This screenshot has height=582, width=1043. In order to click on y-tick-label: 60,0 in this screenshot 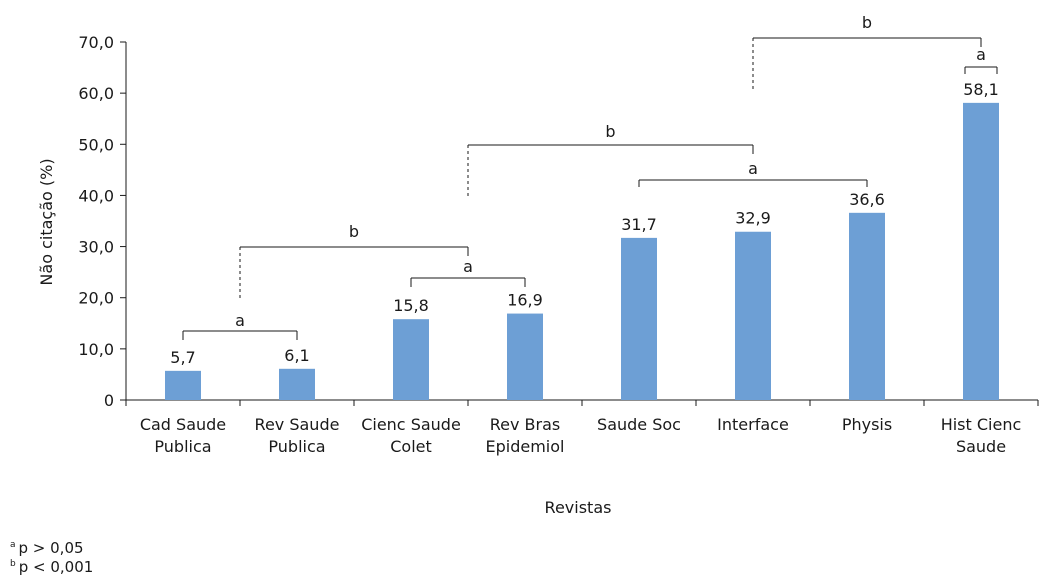, I will do `click(96, 93)`.